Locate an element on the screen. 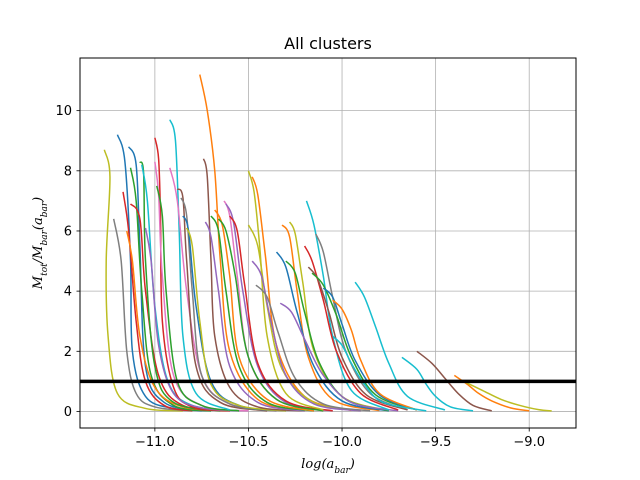  y-axis-label: Mtot/Mbar(abar) is located at coordinates (40, 243).